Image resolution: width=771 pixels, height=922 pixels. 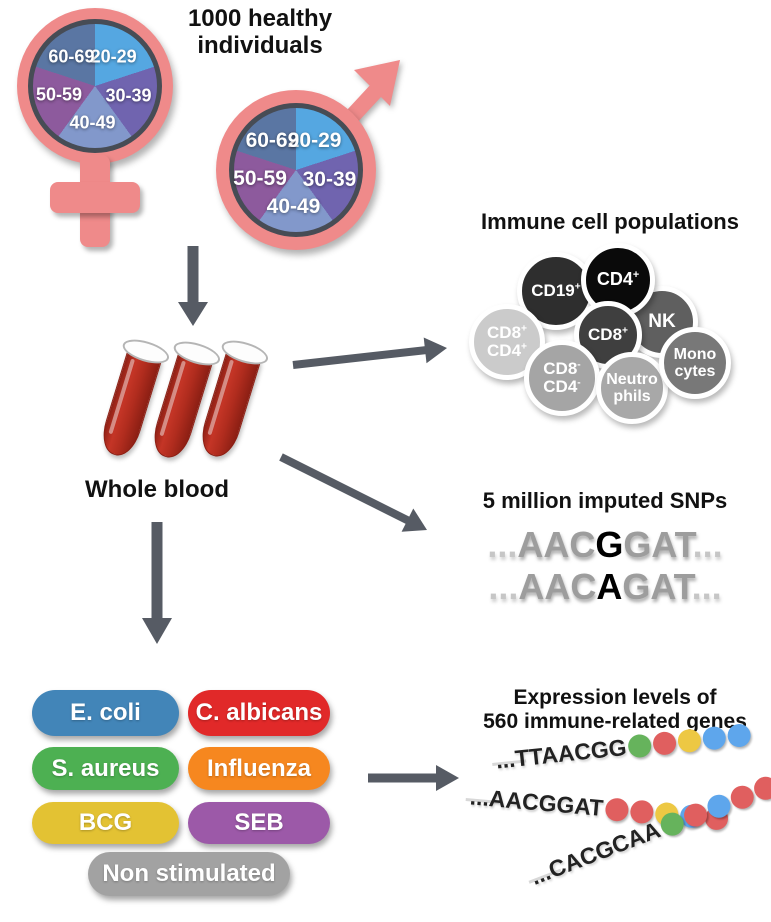 I want to click on gene-sequence-row: ...CACGCAA, so click(x=647, y=832).